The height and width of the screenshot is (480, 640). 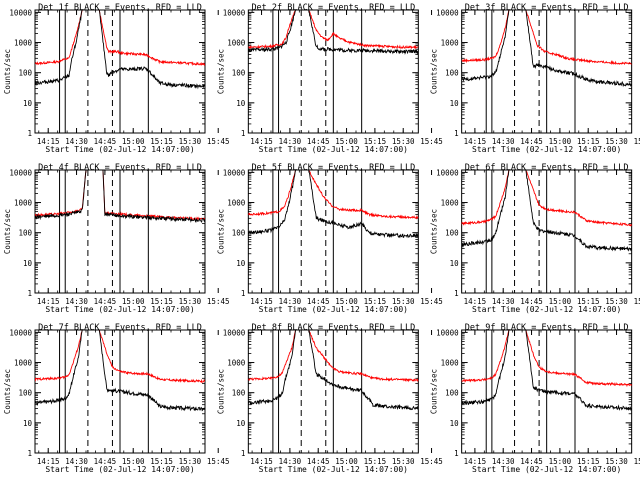 What do you see at coordinates (333, 328) in the screenshot?
I see `chart-title: Det 8f BLACK = Events, RED = LLD` at bounding box center [333, 328].